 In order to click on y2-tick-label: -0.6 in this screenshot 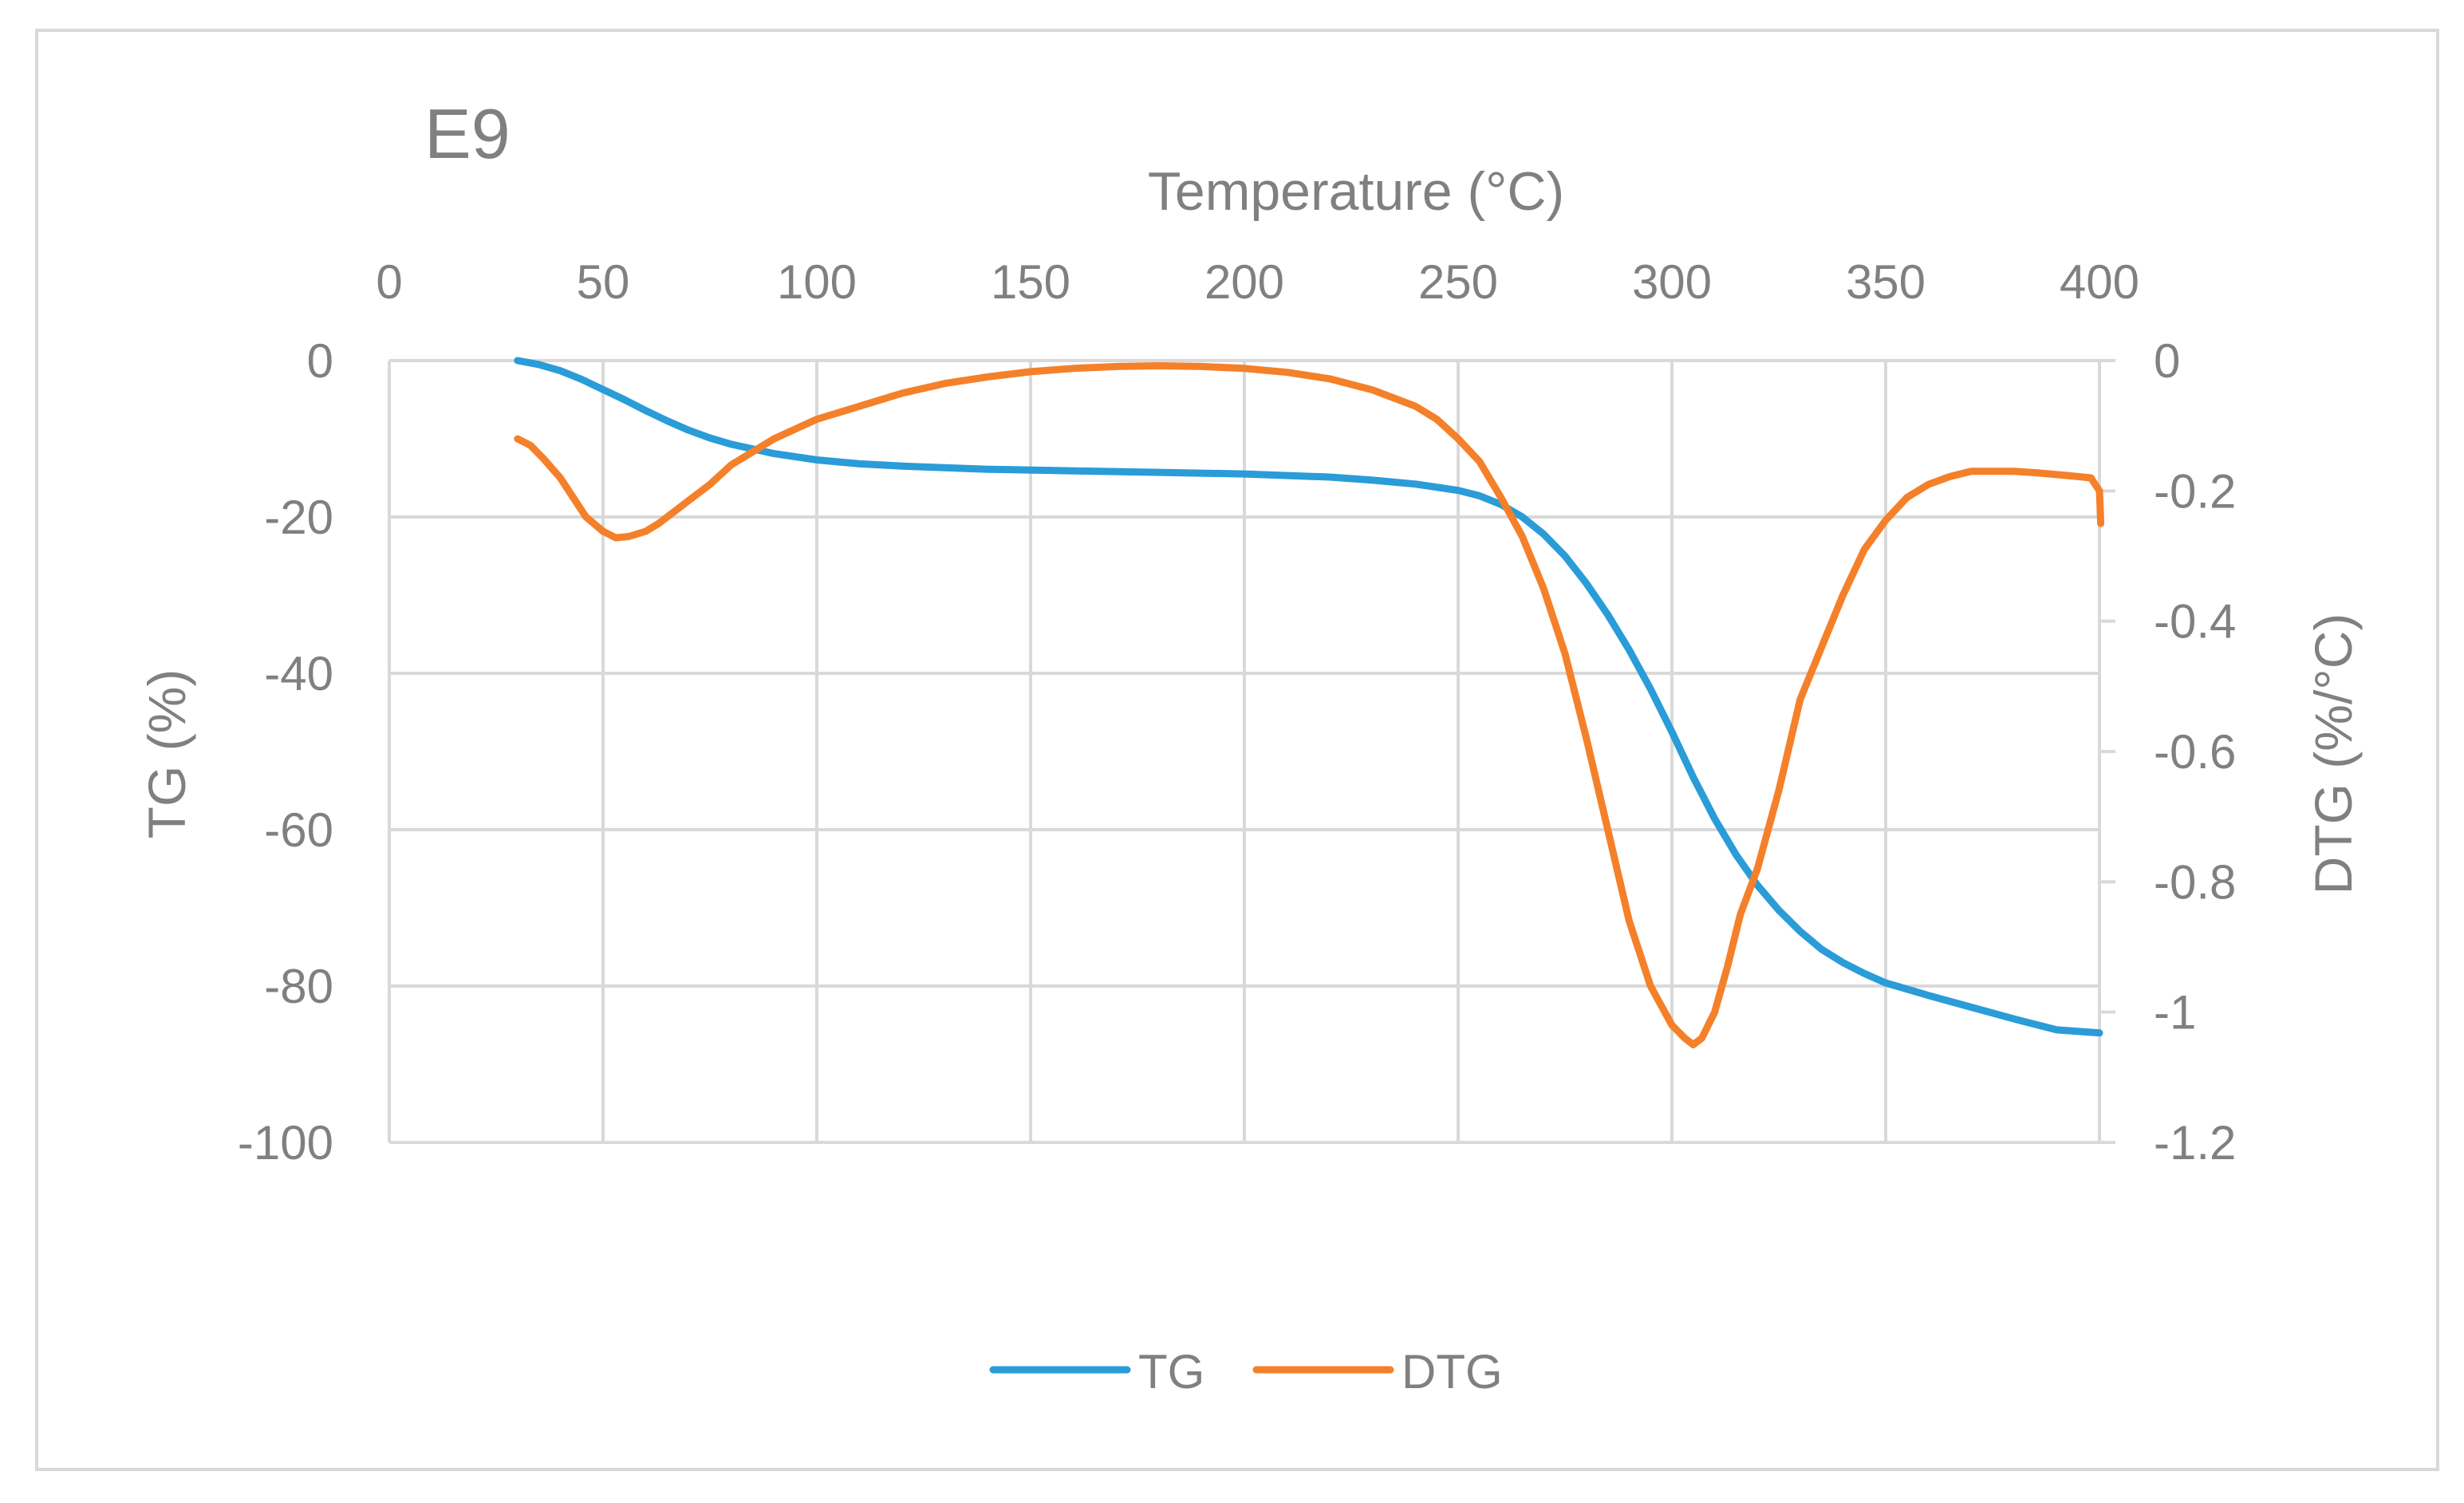, I will do `click(2195, 752)`.